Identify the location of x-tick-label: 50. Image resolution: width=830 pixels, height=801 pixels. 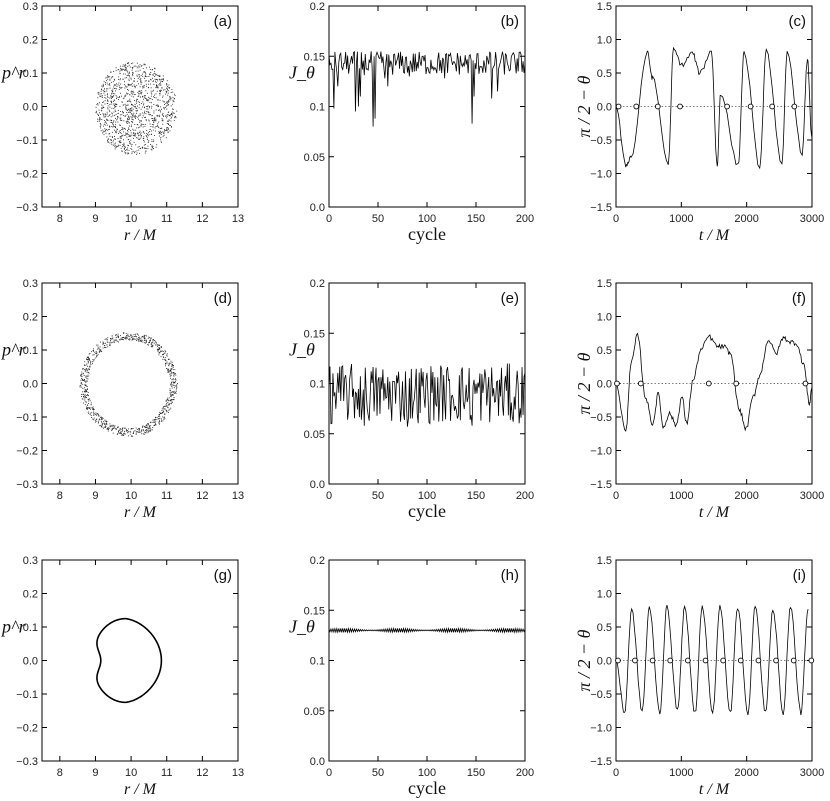
(378, 773).